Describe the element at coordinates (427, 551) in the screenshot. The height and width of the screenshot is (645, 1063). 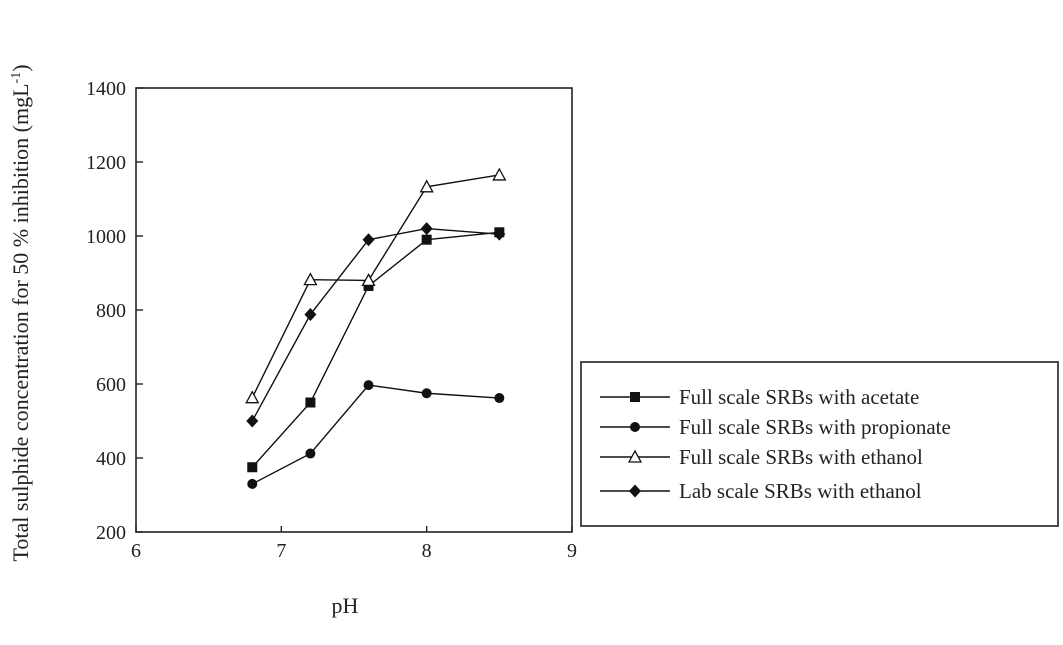
I see `x-tick-label: 8` at that location.